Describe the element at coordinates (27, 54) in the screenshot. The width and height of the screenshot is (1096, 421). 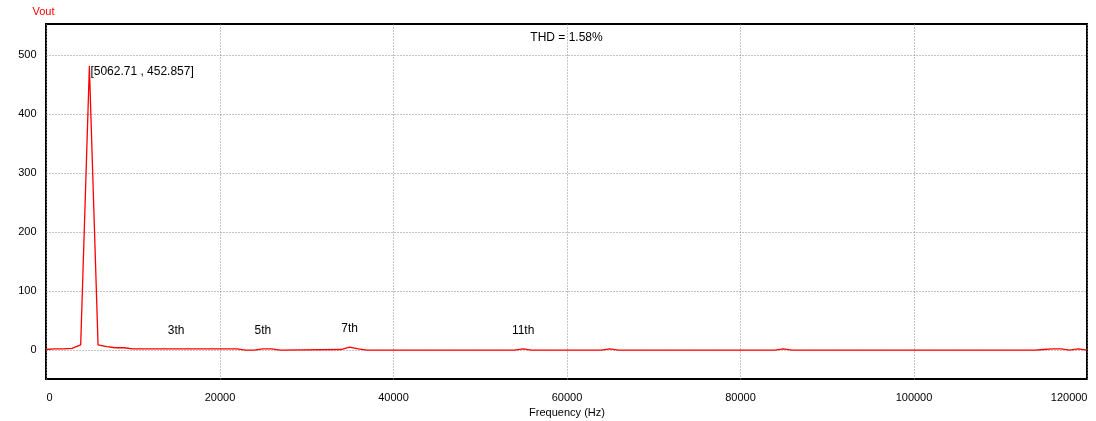
I see `y-tick-label: 500` at that location.